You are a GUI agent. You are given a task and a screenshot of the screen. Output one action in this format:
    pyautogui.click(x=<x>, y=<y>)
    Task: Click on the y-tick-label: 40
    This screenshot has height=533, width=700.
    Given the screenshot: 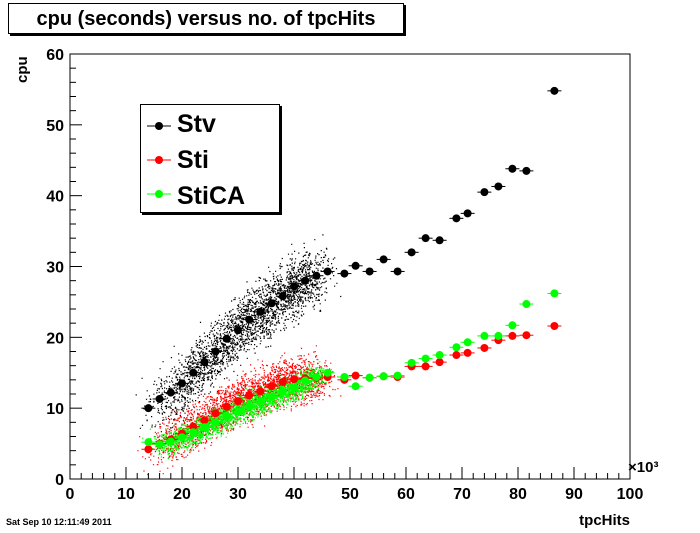 What is the action you would take?
    pyautogui.click(x=55, y=197)
    